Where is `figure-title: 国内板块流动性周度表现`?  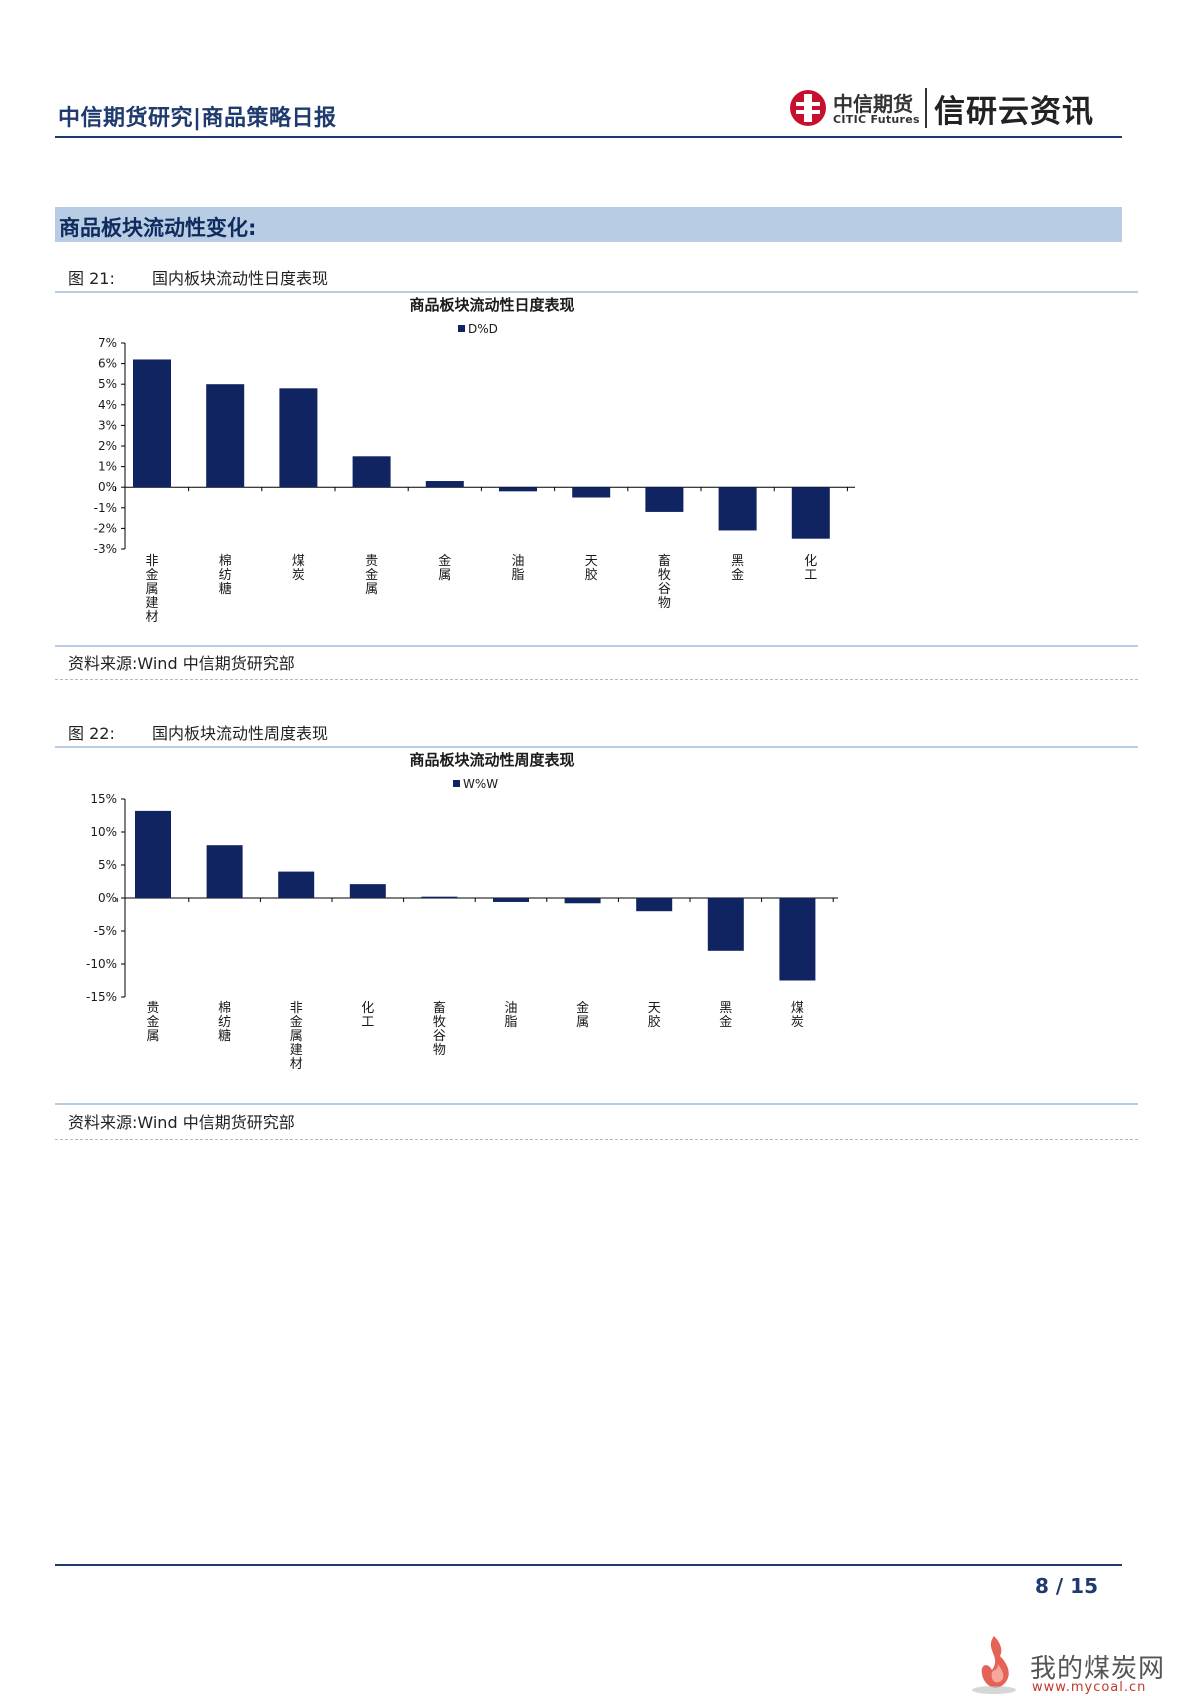 figure-title: 国内板块流动性周度表现 is located at coordinates (240, 733).